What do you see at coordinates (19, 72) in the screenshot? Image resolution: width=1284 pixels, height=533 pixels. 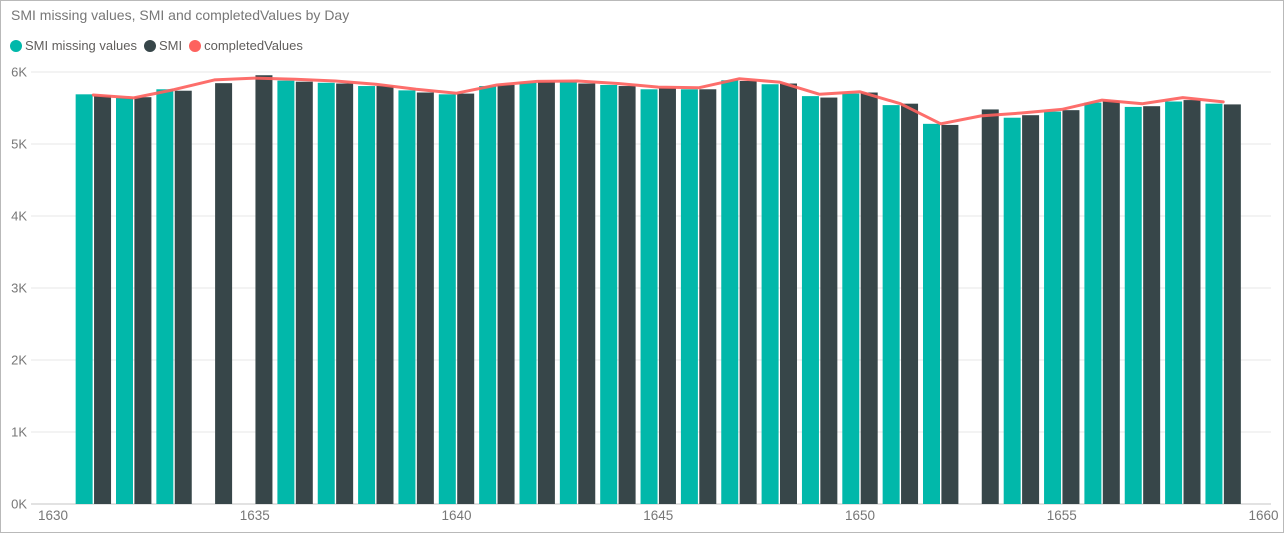 I see `y-axis-label: 6K` at bounding box center [19, 72].